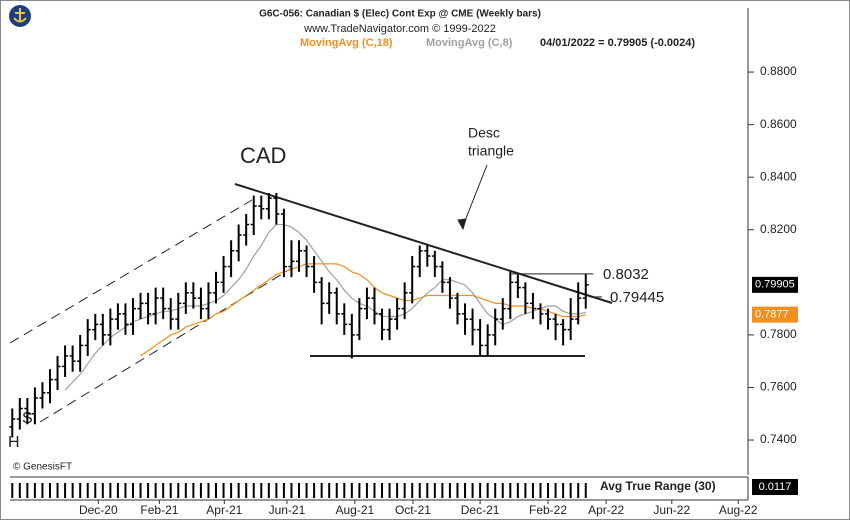  I want to click on indicator-name: Avg True Range (30), so click(658, 486).